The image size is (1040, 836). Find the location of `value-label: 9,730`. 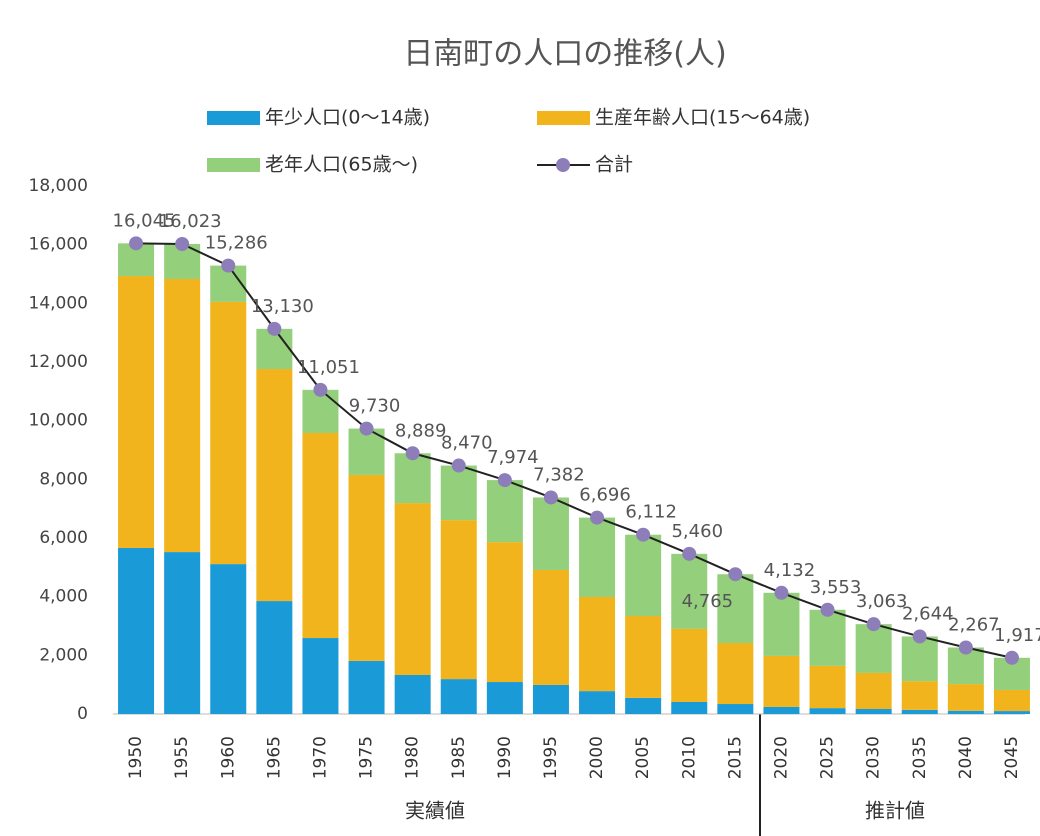

value-label: 9,730 is located at coordinates (375, 406).